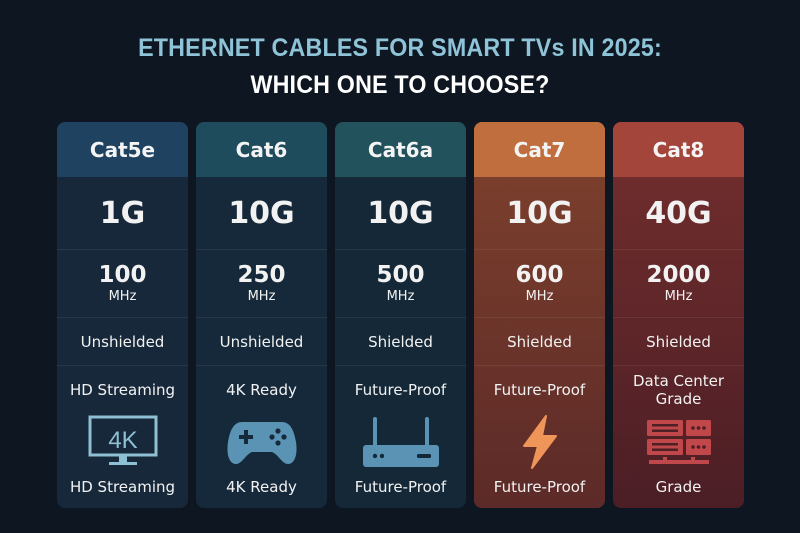  What do you see at coordinates (539, 274) in the screenshot?
I see `frequency-value: 600` at bounding box center [539, 274].